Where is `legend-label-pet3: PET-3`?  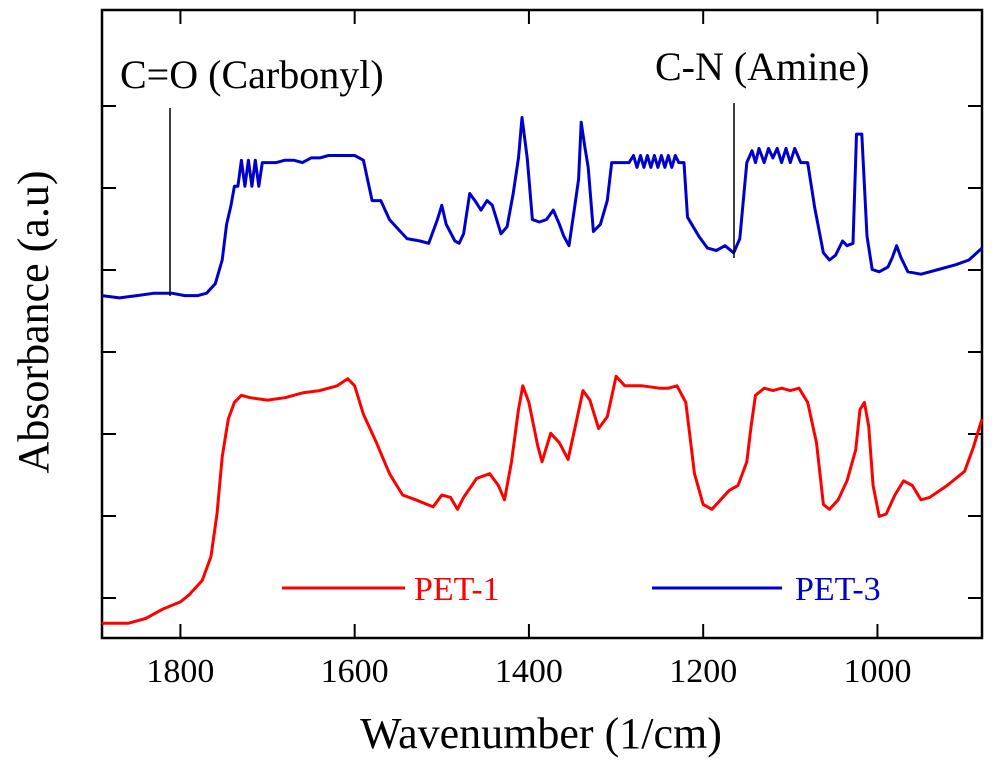
legend-label-pet3: PET-3 is located at coordinates (838, 589).